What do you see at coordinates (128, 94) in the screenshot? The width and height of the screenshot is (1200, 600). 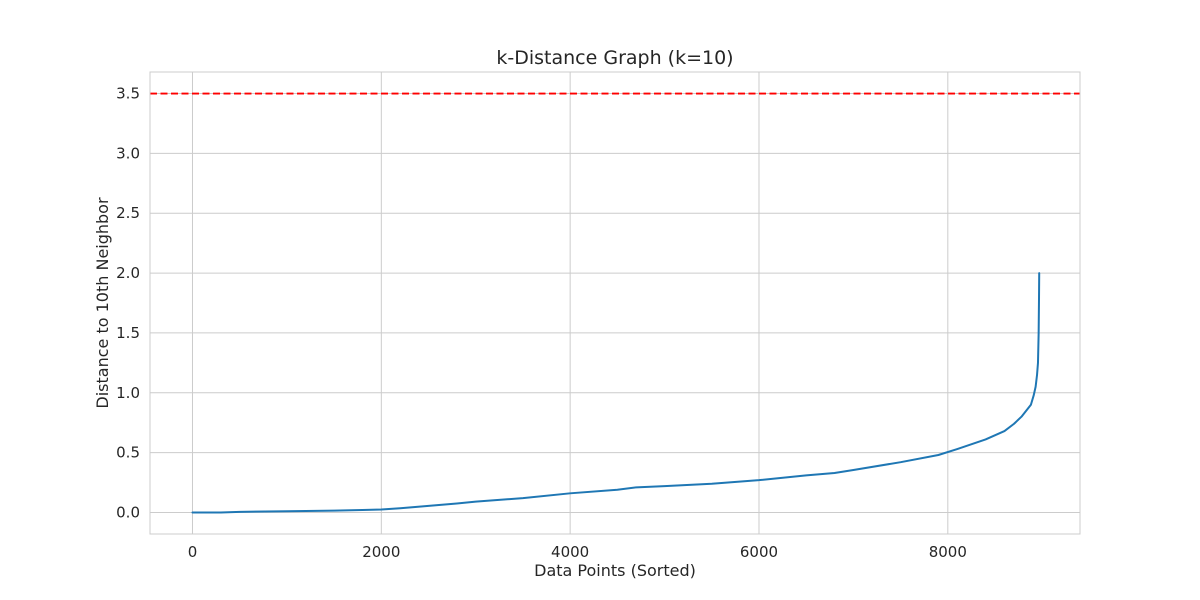 I see `y-tick-label: 3.5` at bounding box center [128, 94].